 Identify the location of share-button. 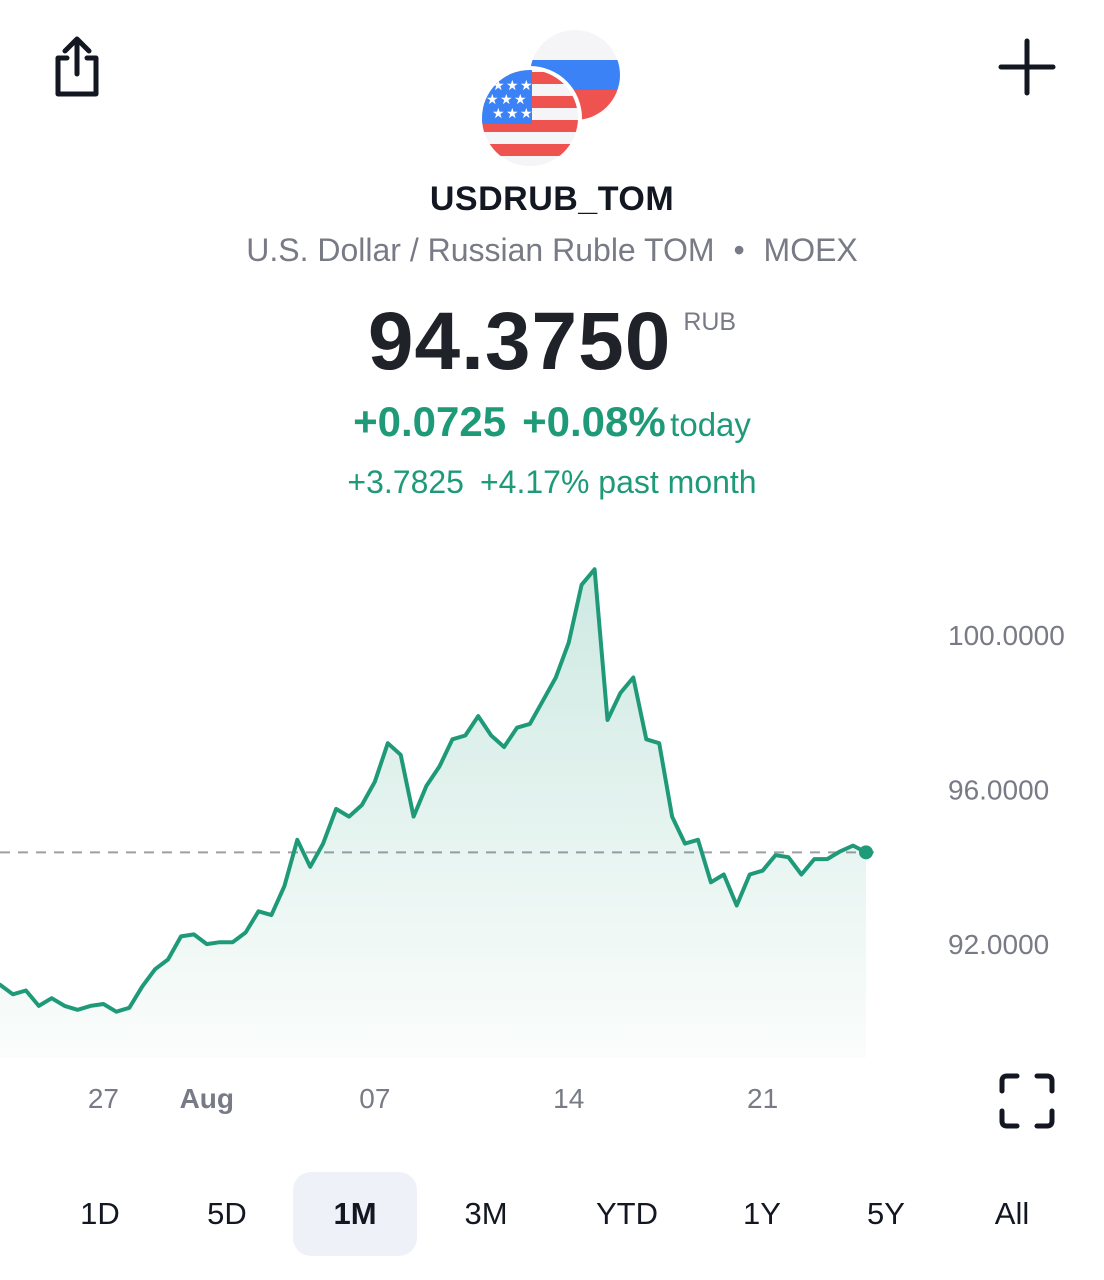
(77, 67).